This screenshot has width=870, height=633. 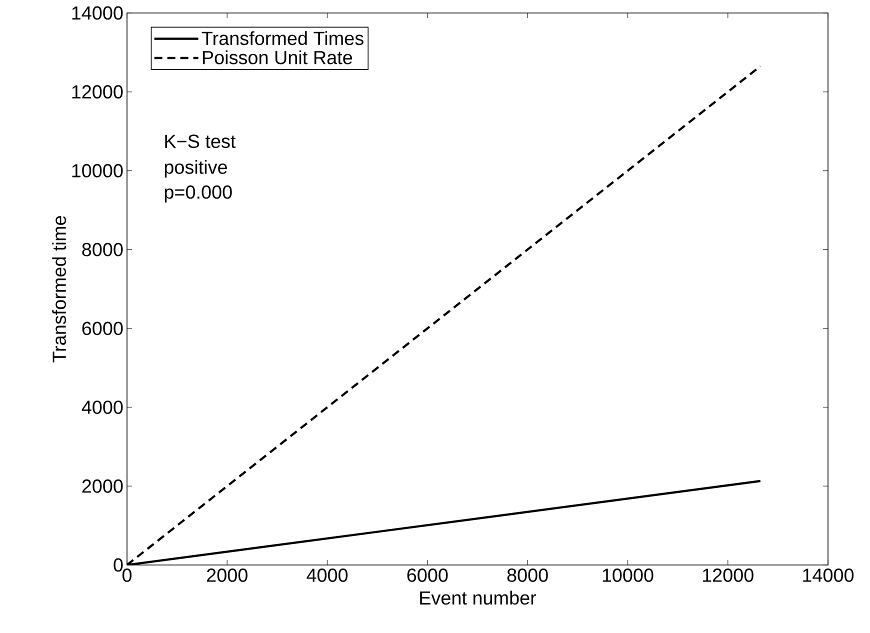 What do you see at coordinates (97, 92) in the screenshot?
I see `y-tick-label: 12000` at bounding box center [97, 92].